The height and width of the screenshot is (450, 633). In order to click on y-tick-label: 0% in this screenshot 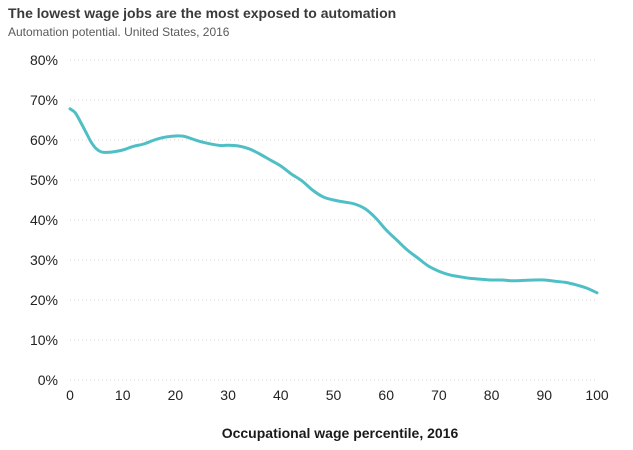, I will do `click(48, 380)`.